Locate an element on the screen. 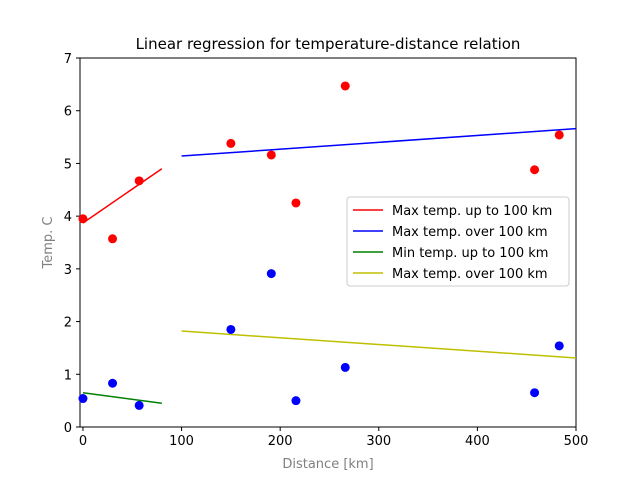 The image size is (640, 480). x-tick-label: 400 is located at coordinates (477, 441).